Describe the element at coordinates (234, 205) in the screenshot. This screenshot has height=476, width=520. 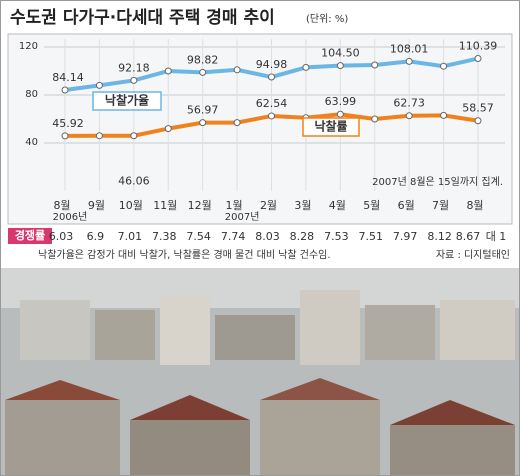
I see `x-tick-label: 1월` at that location.